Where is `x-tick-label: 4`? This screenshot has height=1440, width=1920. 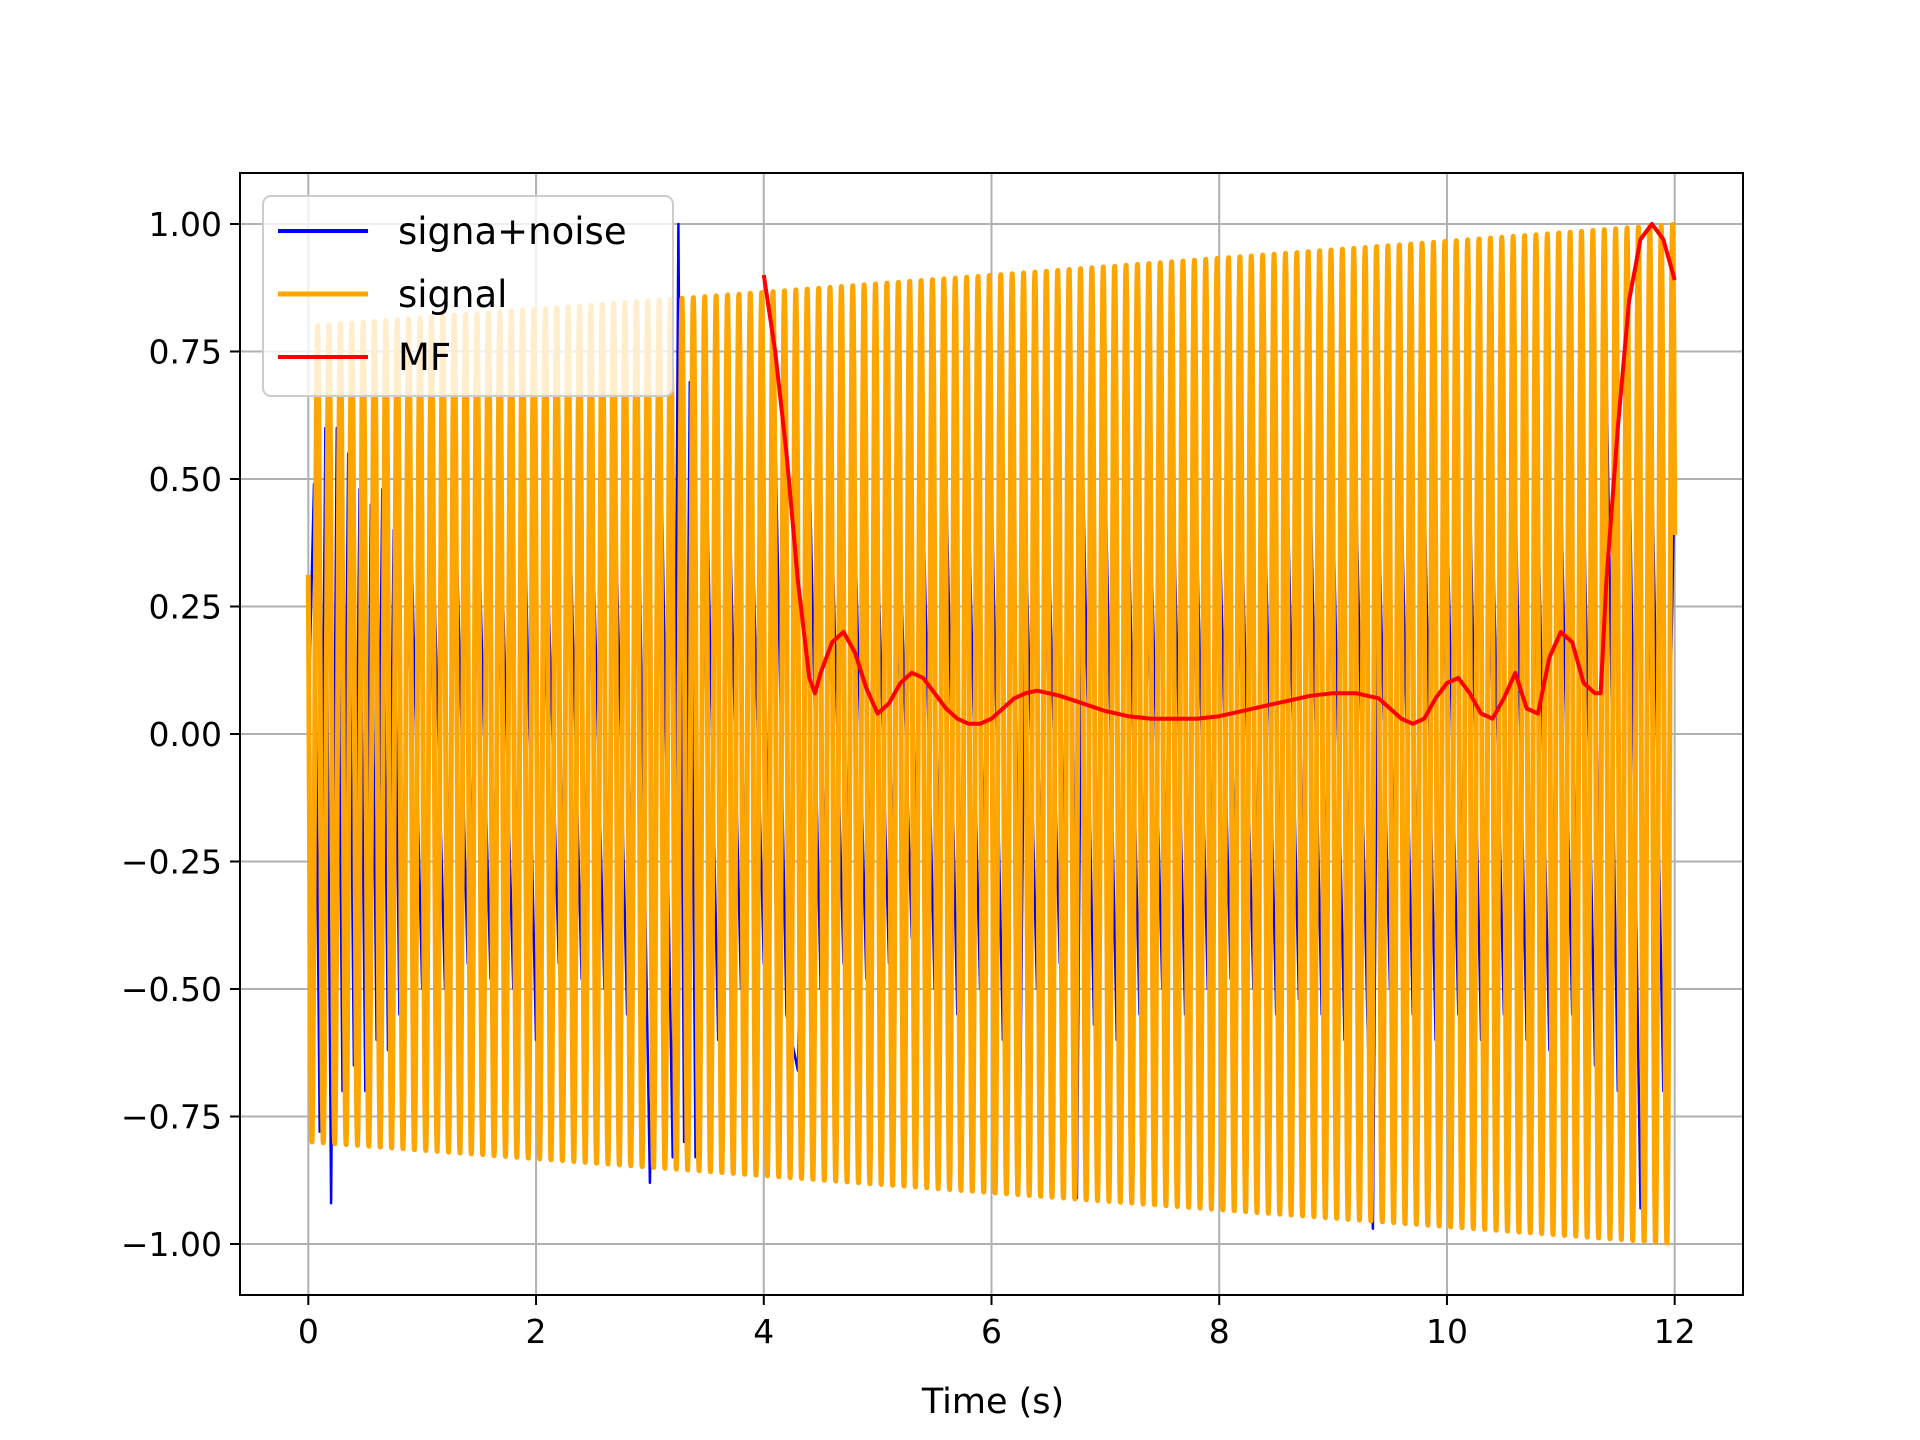 x-tick-label: 4 is located at coordinates (763, 1331).